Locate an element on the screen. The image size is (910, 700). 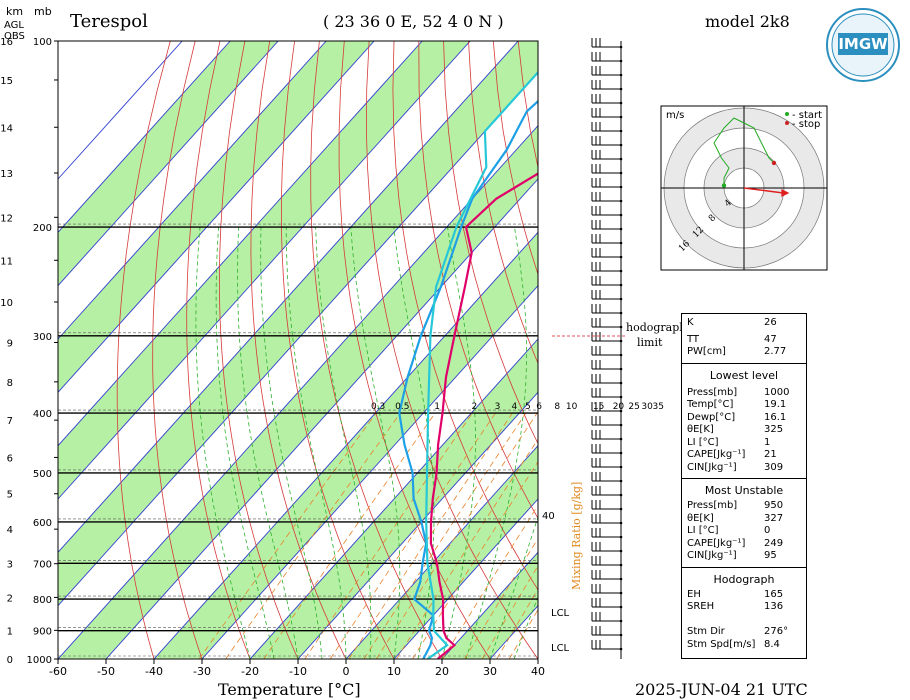
tt-index-value: 47 is located at coordinates (770, 339).